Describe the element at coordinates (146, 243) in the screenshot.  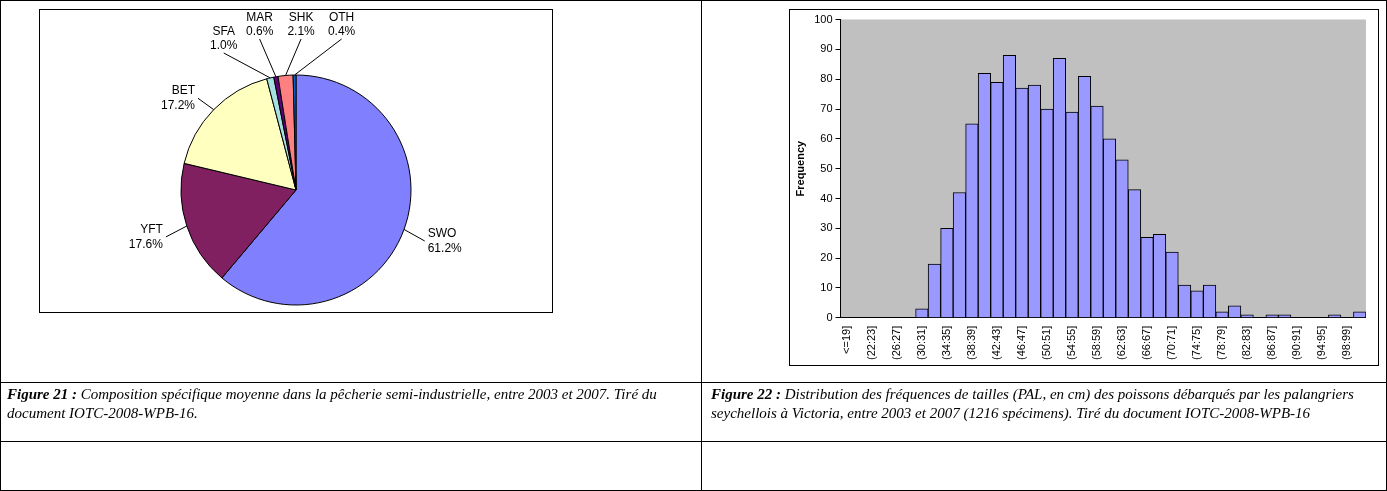
I see `data-label: 17.6%` at that location.